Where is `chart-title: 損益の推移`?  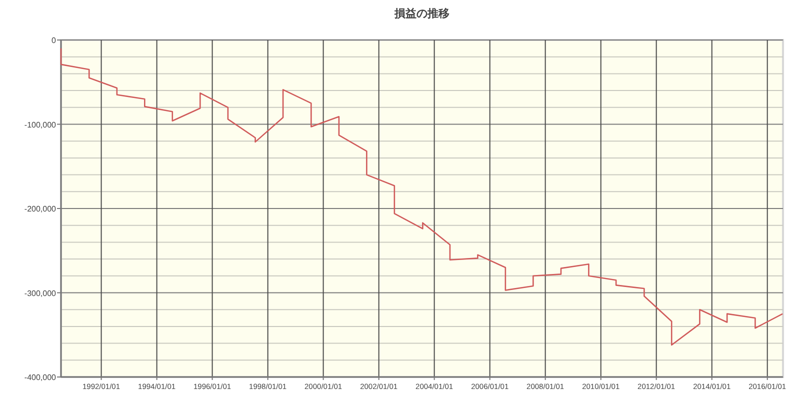
chart-title: 損益の推移 is located at coordinates (422, 13).